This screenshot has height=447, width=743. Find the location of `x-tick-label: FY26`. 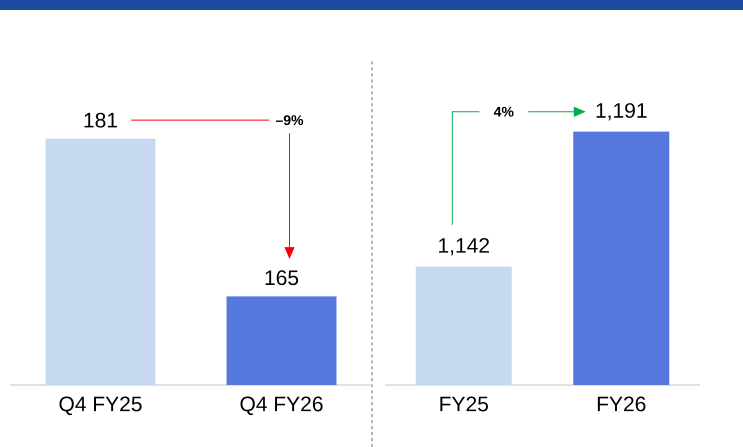

x-tick-label: FY26 is located at coordinates (622, 404).